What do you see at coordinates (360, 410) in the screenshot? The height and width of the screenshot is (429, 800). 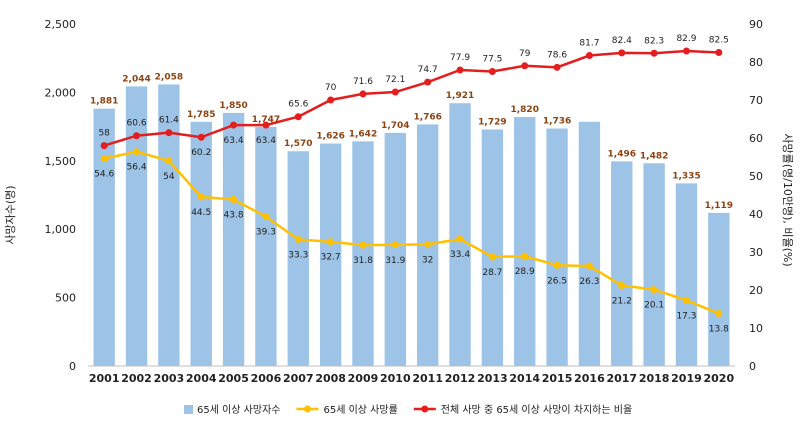 I see `legend-label: 65세 이상 사망률` at bounding box center [360, 410].